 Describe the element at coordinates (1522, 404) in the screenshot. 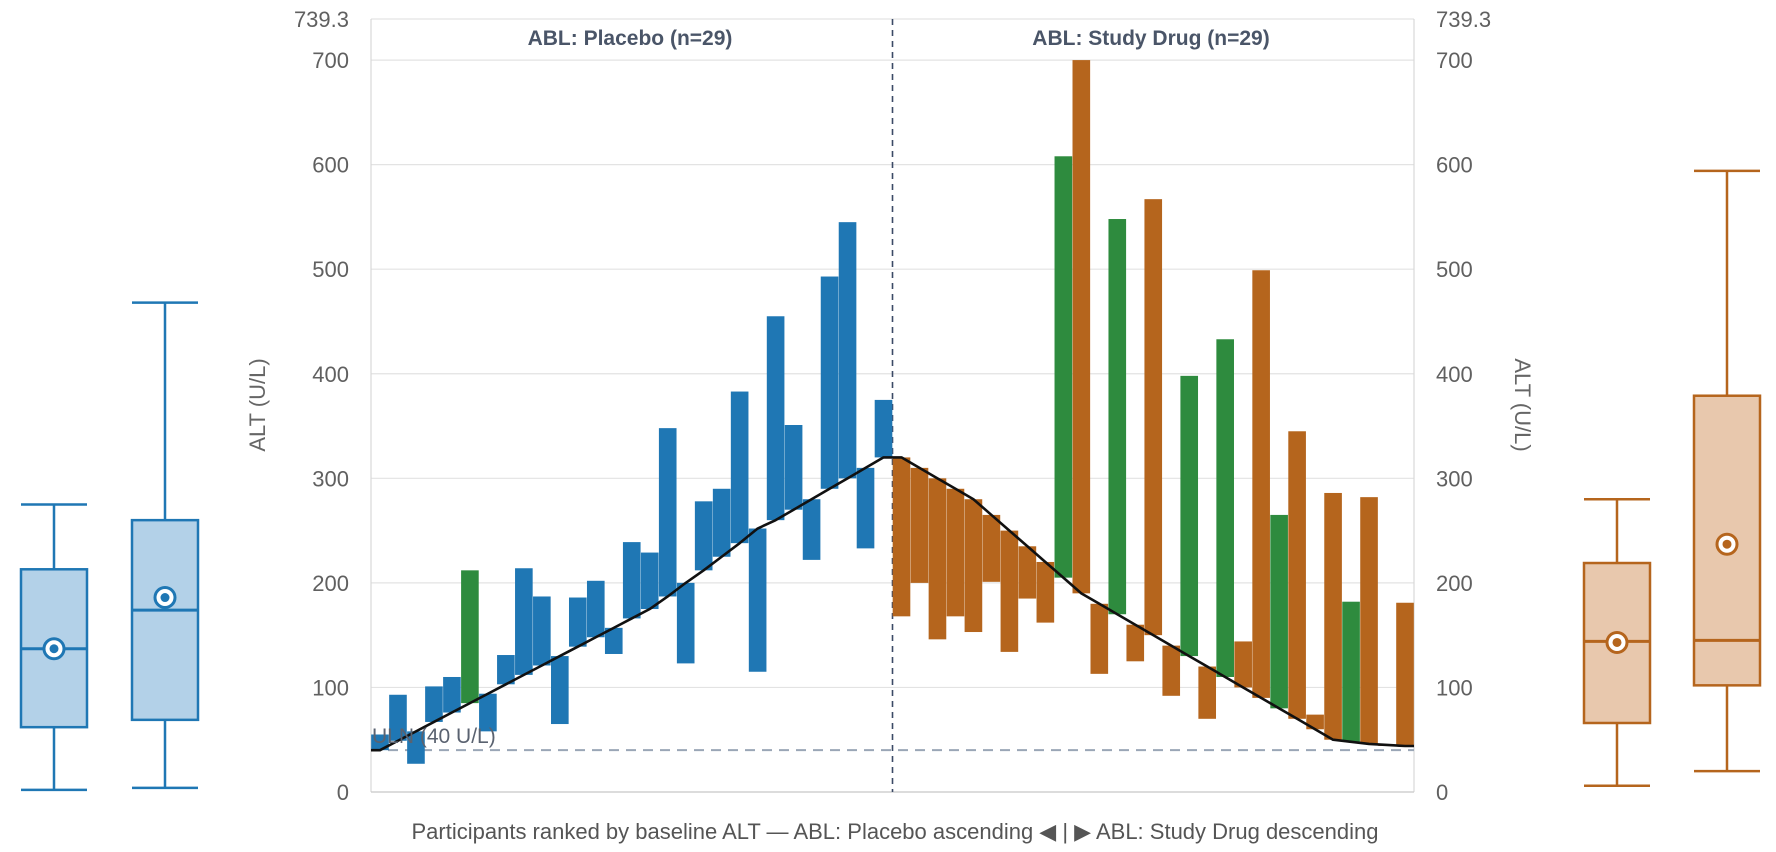

I see `y-axis-label-right: ALT (U/L)` at that location.